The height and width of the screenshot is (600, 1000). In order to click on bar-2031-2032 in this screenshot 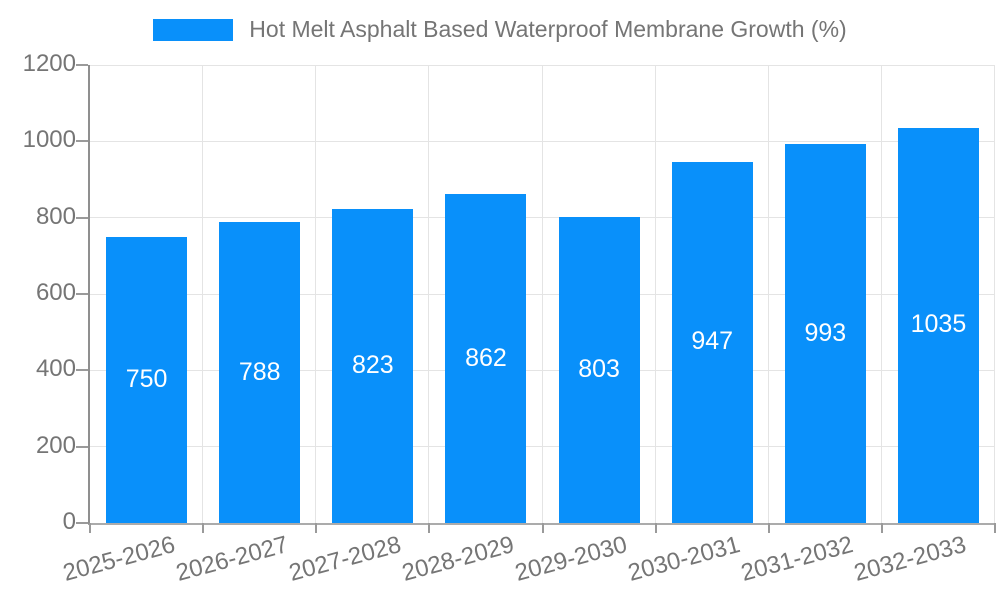, I will do `click(825, 333)`.